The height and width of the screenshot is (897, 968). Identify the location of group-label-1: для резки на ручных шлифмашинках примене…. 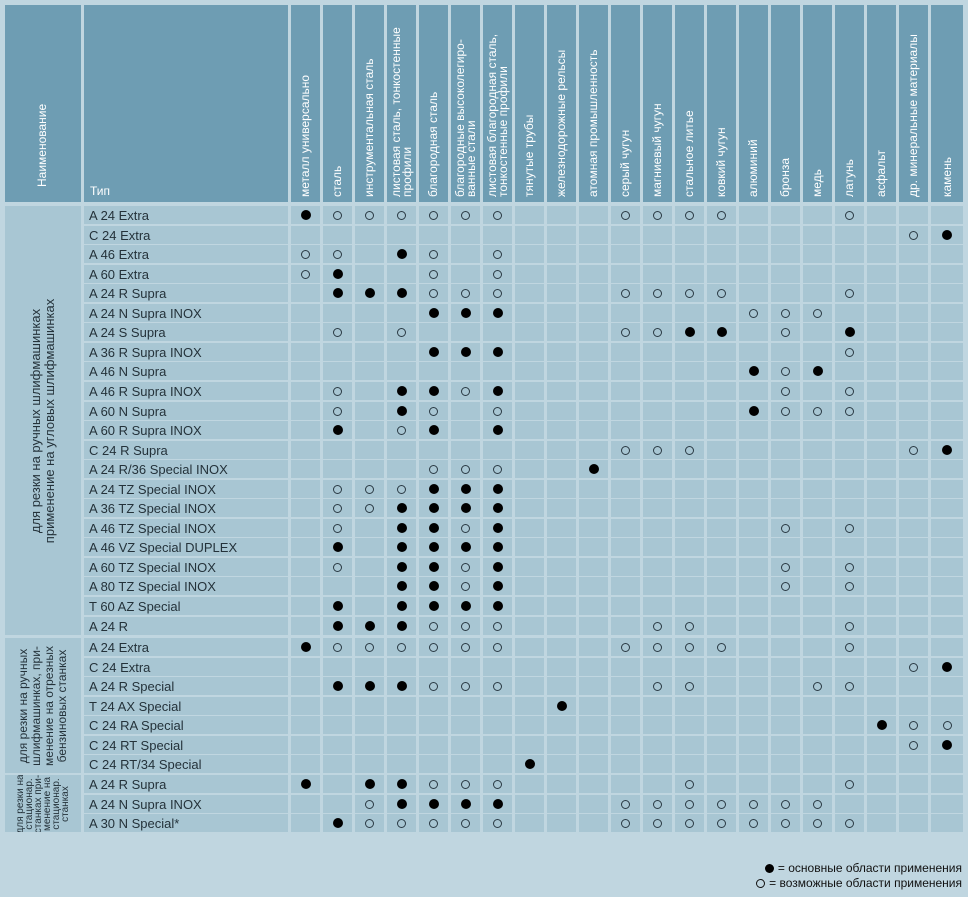
(42, 420).